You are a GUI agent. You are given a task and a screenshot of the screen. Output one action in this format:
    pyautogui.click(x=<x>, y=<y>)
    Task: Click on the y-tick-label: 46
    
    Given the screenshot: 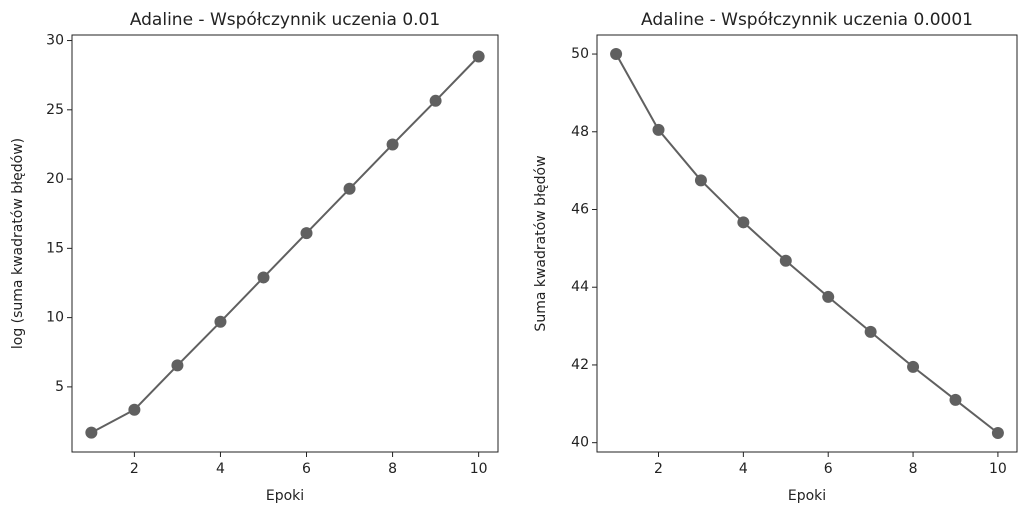 What is the action you would take?
    pyautogui.click(x=580, y=209)
    